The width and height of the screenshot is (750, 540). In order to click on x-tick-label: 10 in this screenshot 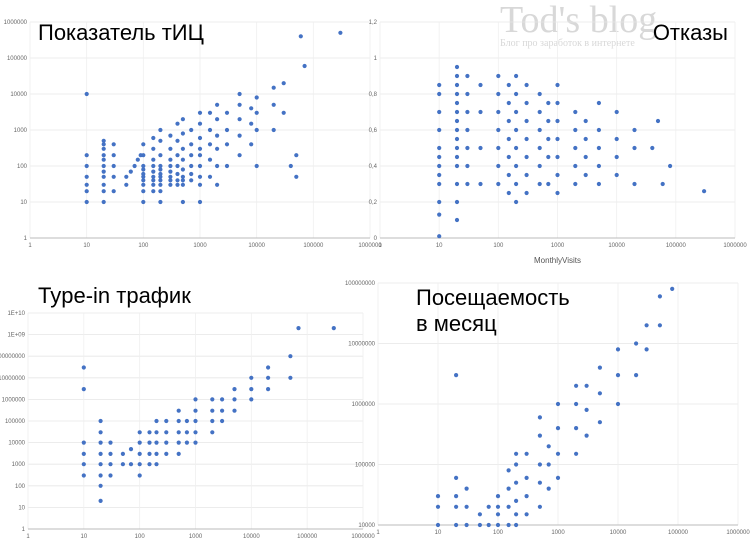, I will do `click(439, 246)`.